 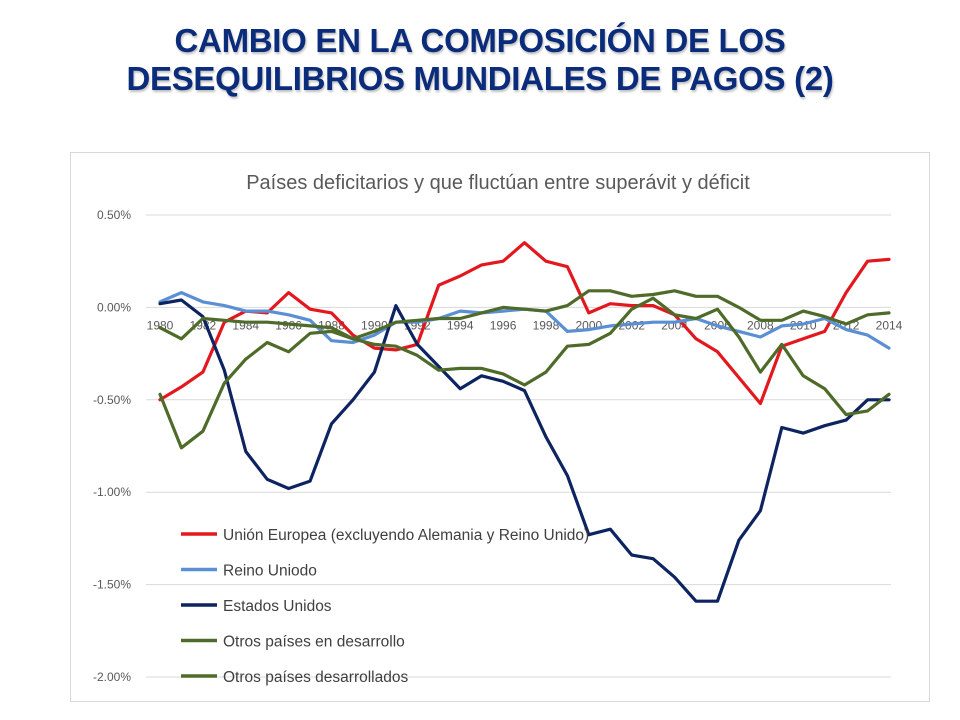 What do you see at coordinates (112, 492) in the screenshot?
I see `y-tick-label: -1.00%` at bounding box center [112, 492].